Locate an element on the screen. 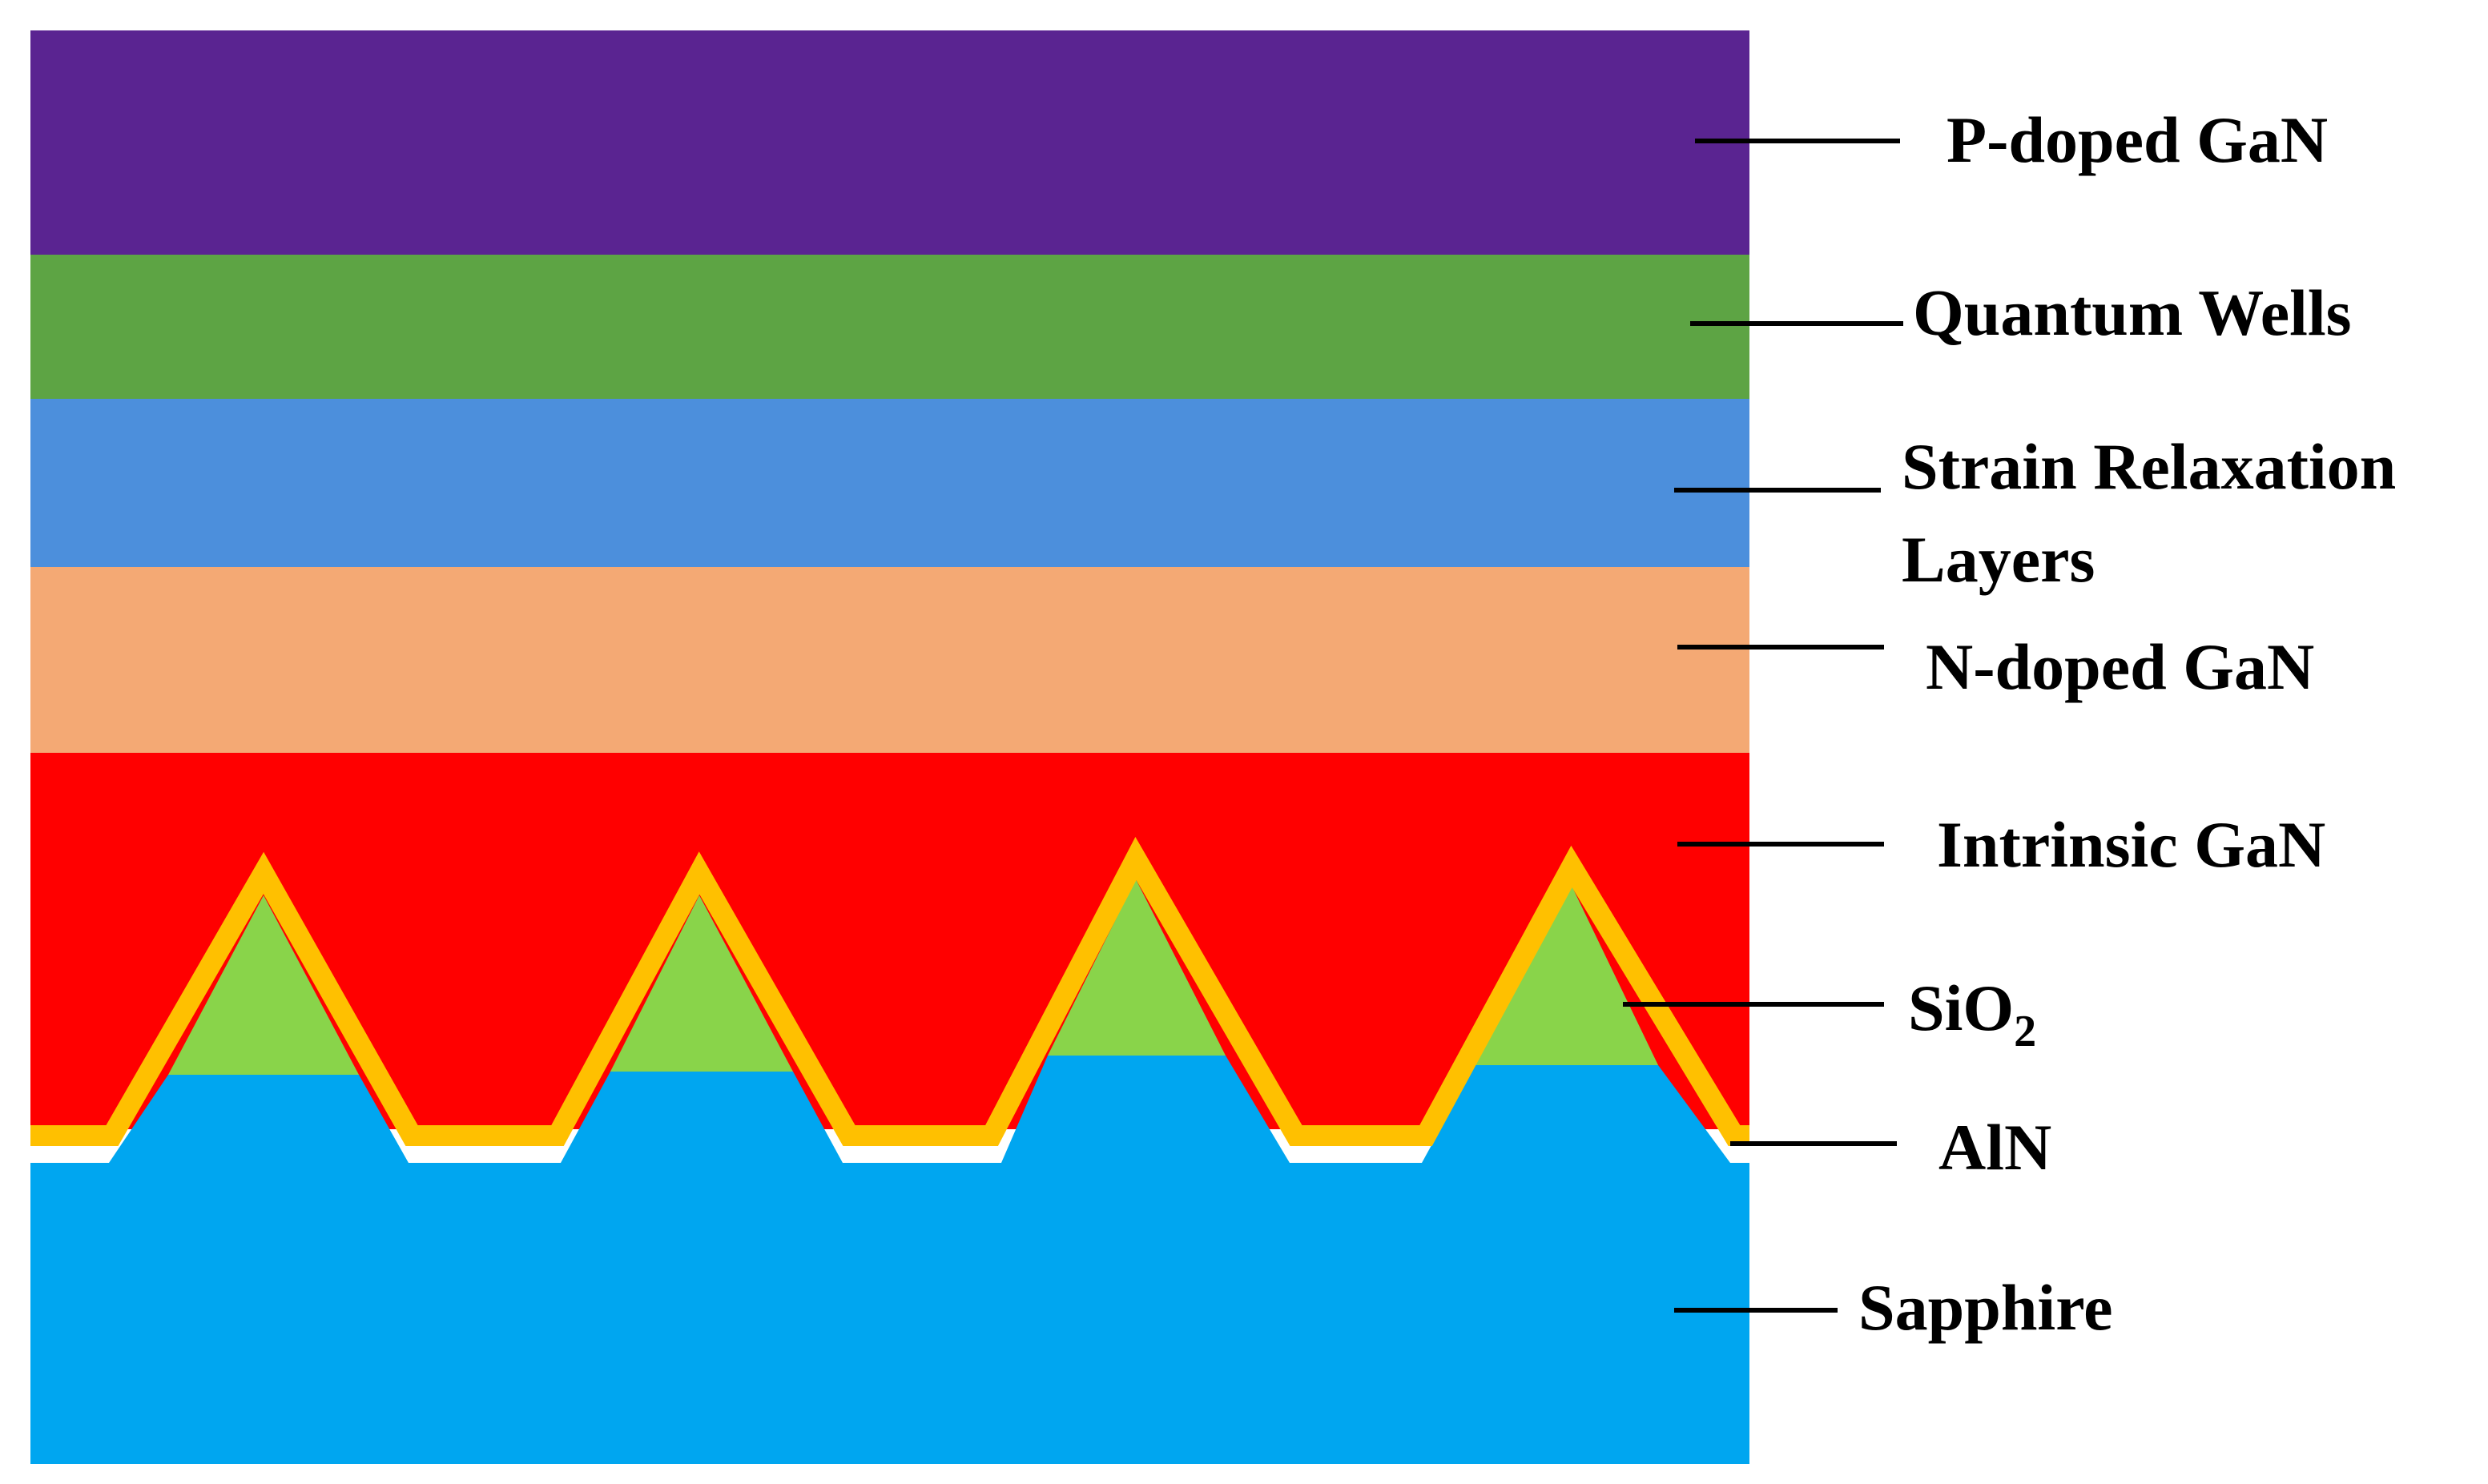  n-doped-gan-label: N-doped GaN is located at coordinates (2120, 666).